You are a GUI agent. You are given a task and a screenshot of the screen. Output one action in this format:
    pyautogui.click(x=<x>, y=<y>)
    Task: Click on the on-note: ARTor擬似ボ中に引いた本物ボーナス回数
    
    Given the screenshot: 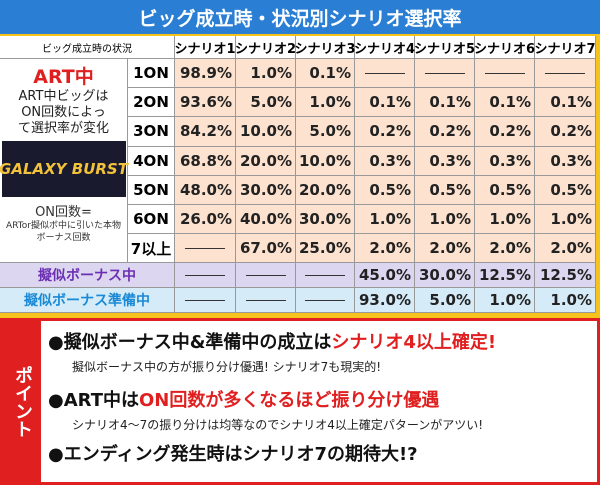 What is the action you would take?
    pyautogui.click(x=63, y=232)
    